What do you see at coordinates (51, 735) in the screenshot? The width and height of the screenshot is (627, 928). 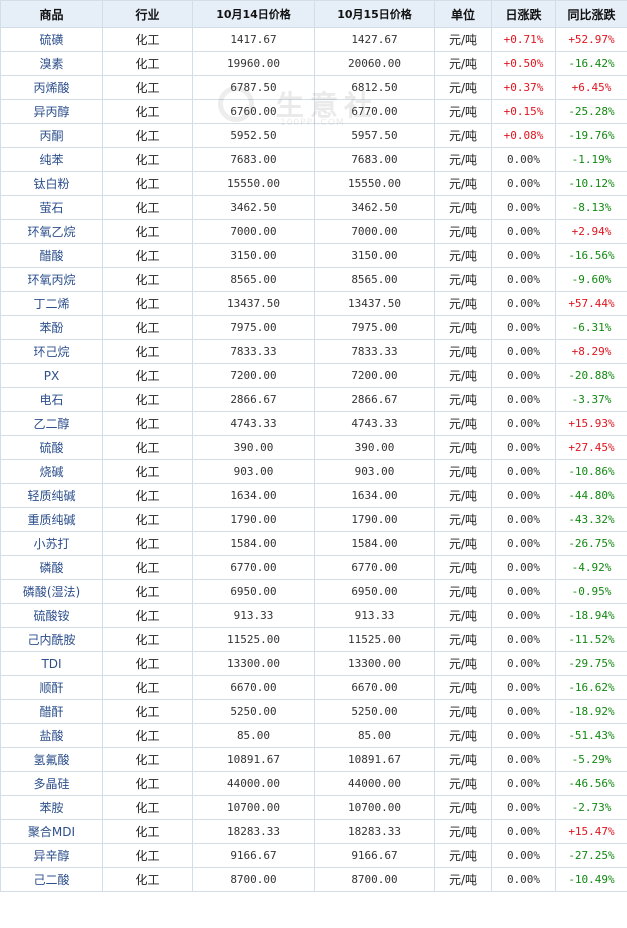 I see `product-name-cell: 盐酸` at bounding box center [51, 735].